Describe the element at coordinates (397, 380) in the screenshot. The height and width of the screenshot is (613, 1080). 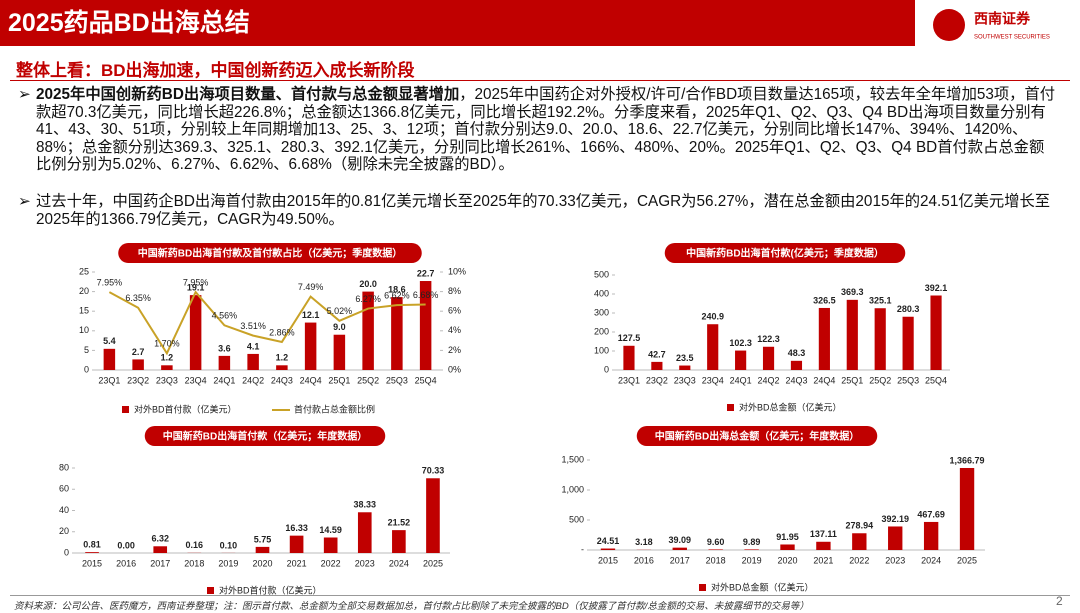
I see `x-tick-label: 25Q3` at that location.